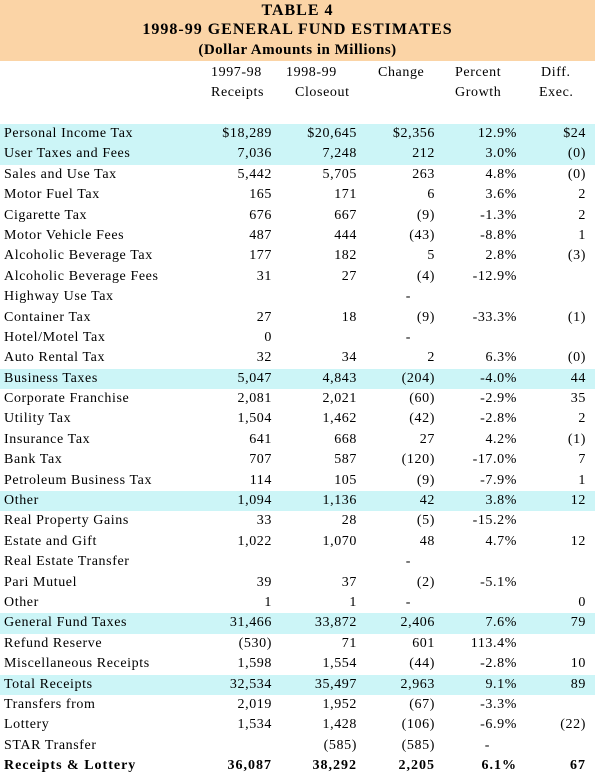 Image resolution: width=595 pixels, height=780 pixels. Describe the element at coordinates (236, 72) in the screenshot. I see `col-header-1997-98: 1997-98` at that location.